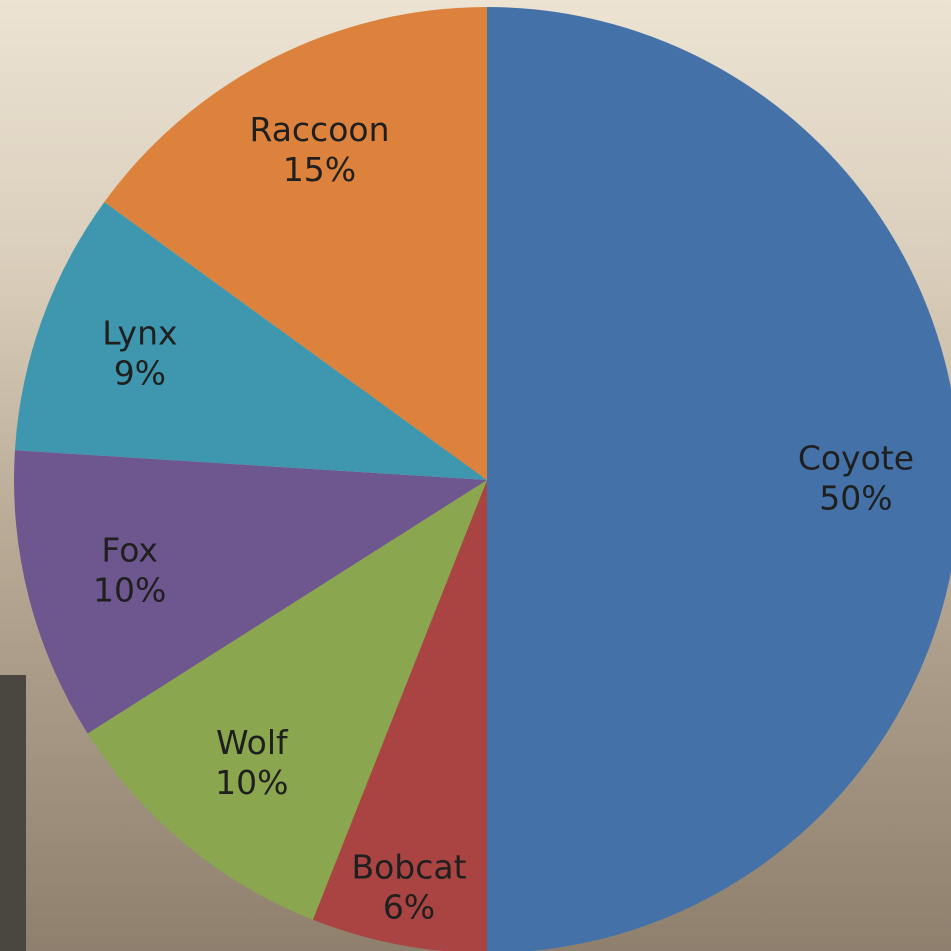  What do you see at coordinates (408, 866) in the screenshot?
I see `slice-label: Bobcat` at bounding box center [408, 866].